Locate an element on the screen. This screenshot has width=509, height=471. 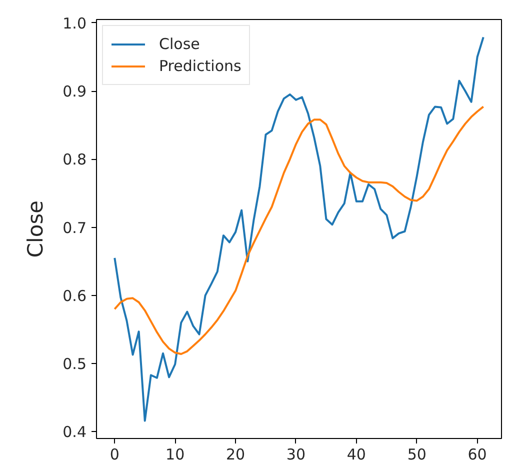
x-tick-label: 10 is located at coordinates (175, 455).